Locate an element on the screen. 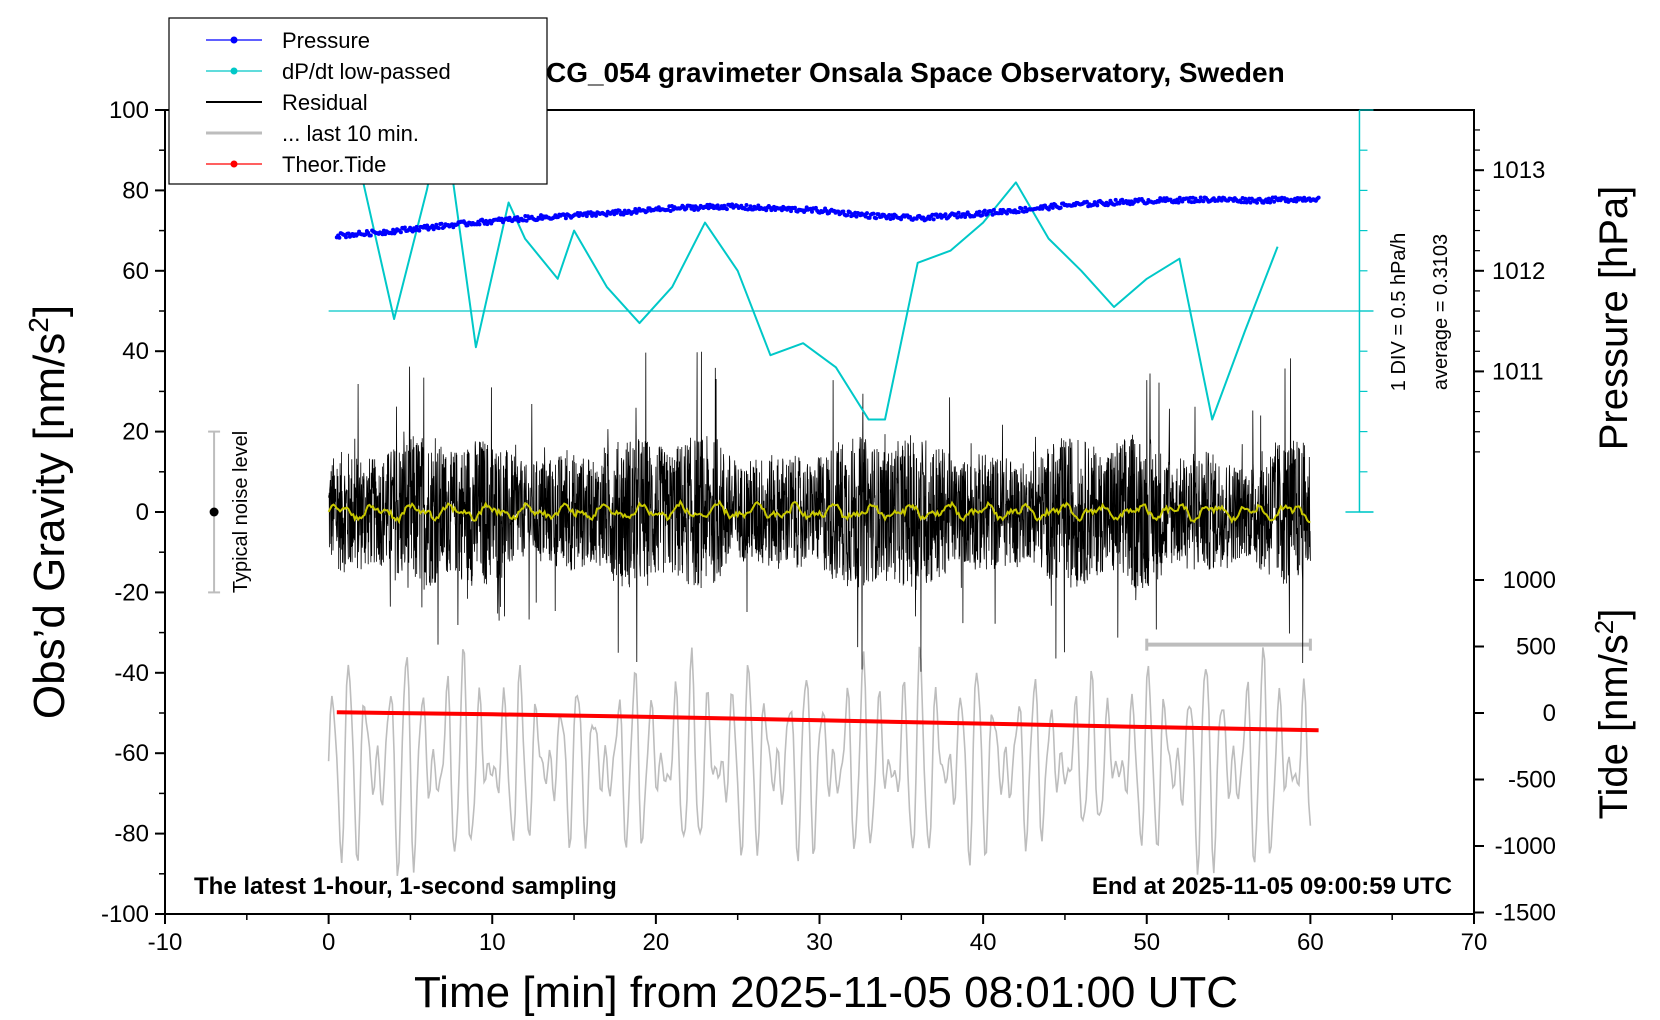  footer-right: End at 2025-11-05 09:00:59 UTC is located at coordinates (1272, 886).